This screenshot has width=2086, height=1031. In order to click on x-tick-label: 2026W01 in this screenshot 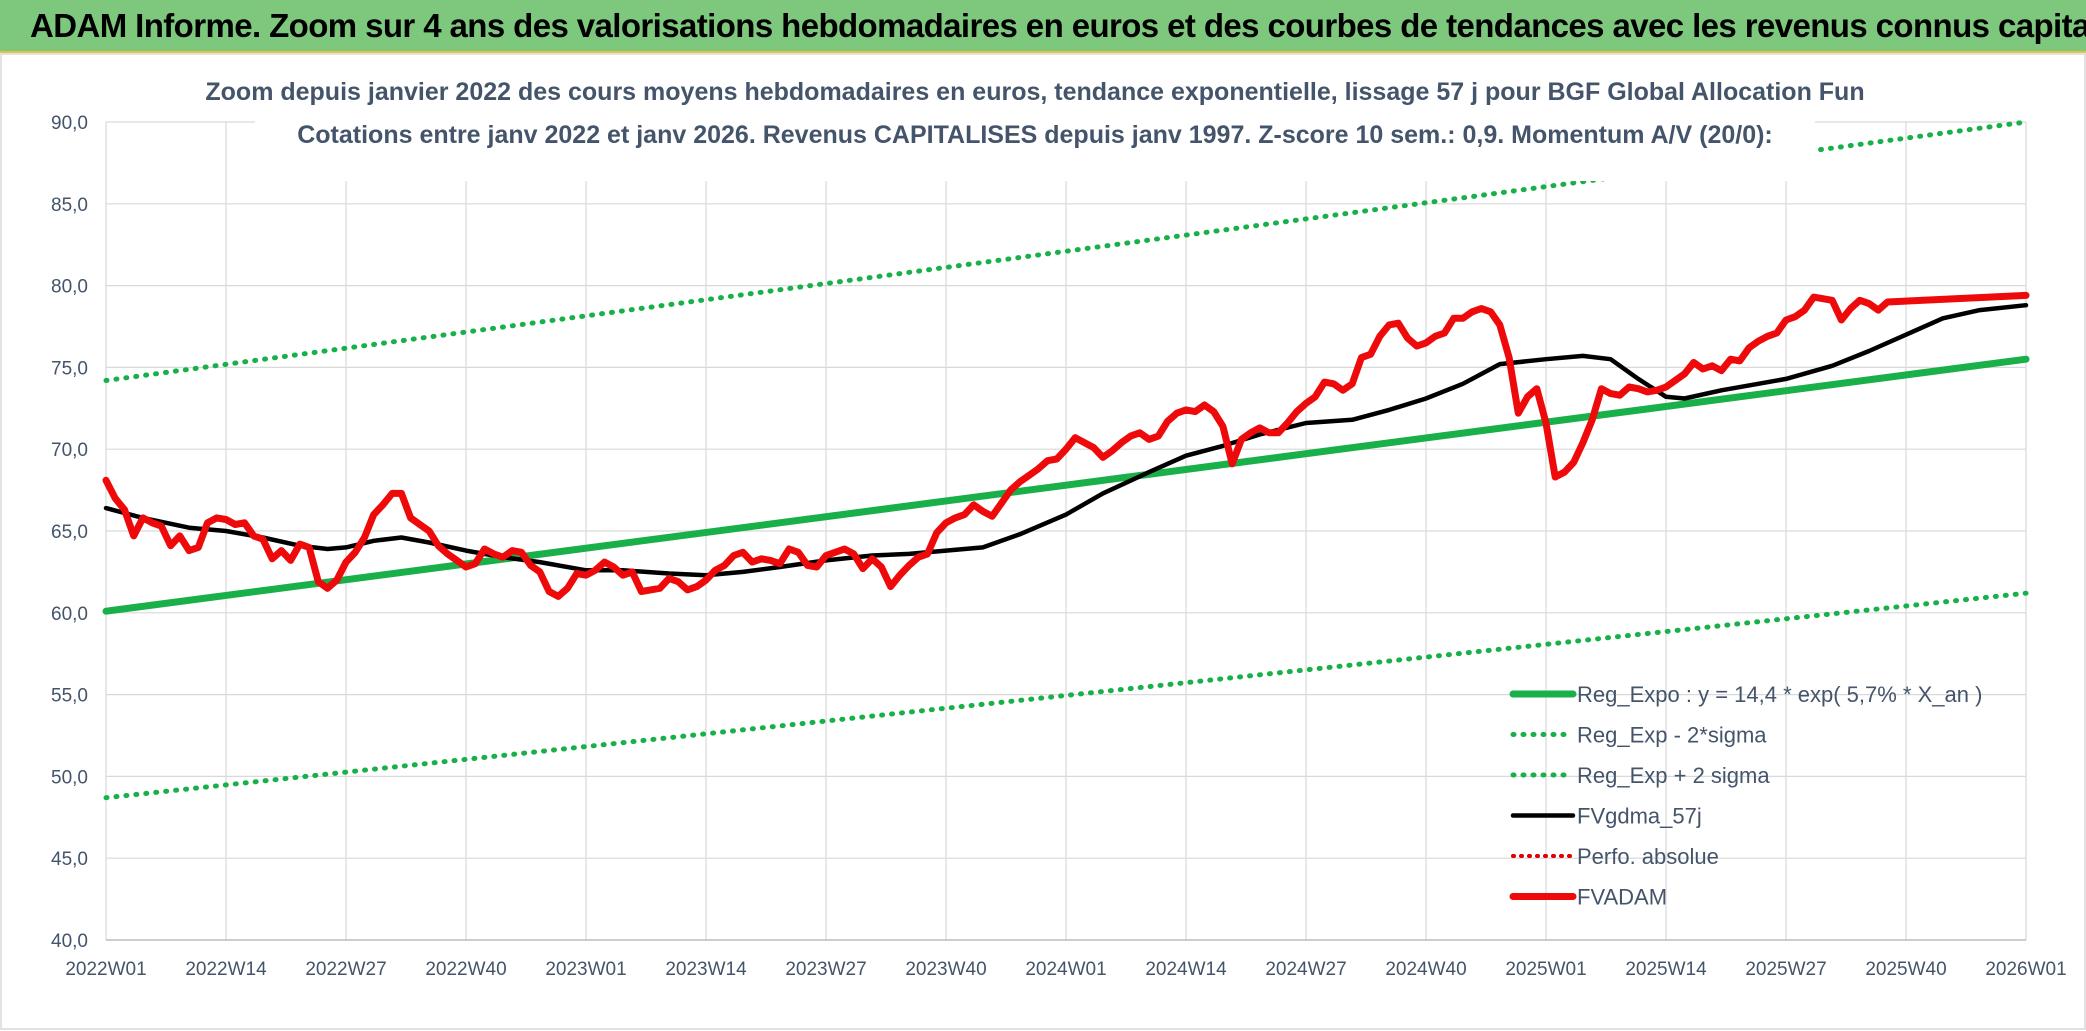, I will do `click(2025, 969)`.